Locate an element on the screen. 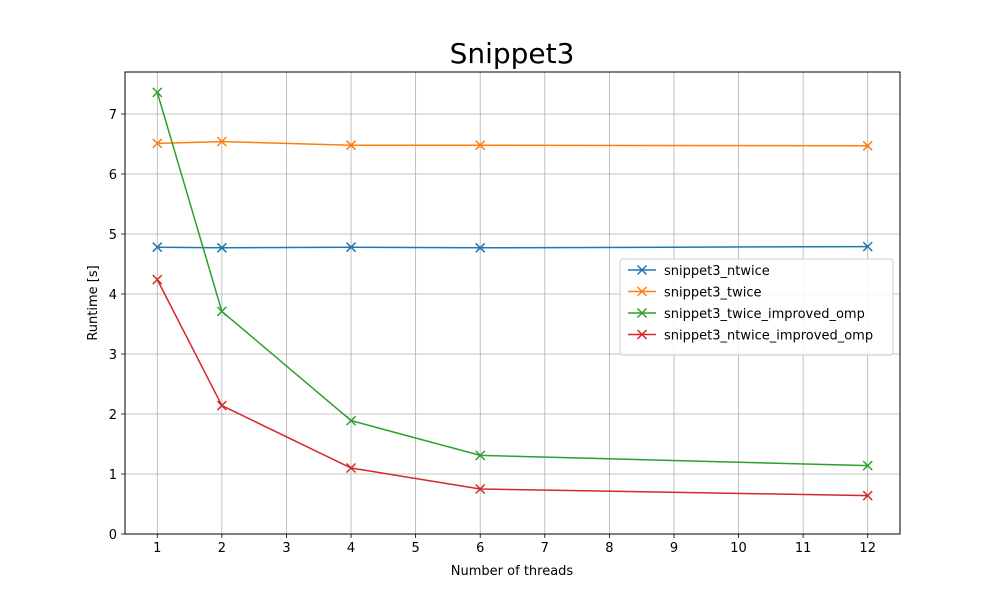 The image size is (1000, 604). y-tick-label: 0 is located at coordinates (113, 535).